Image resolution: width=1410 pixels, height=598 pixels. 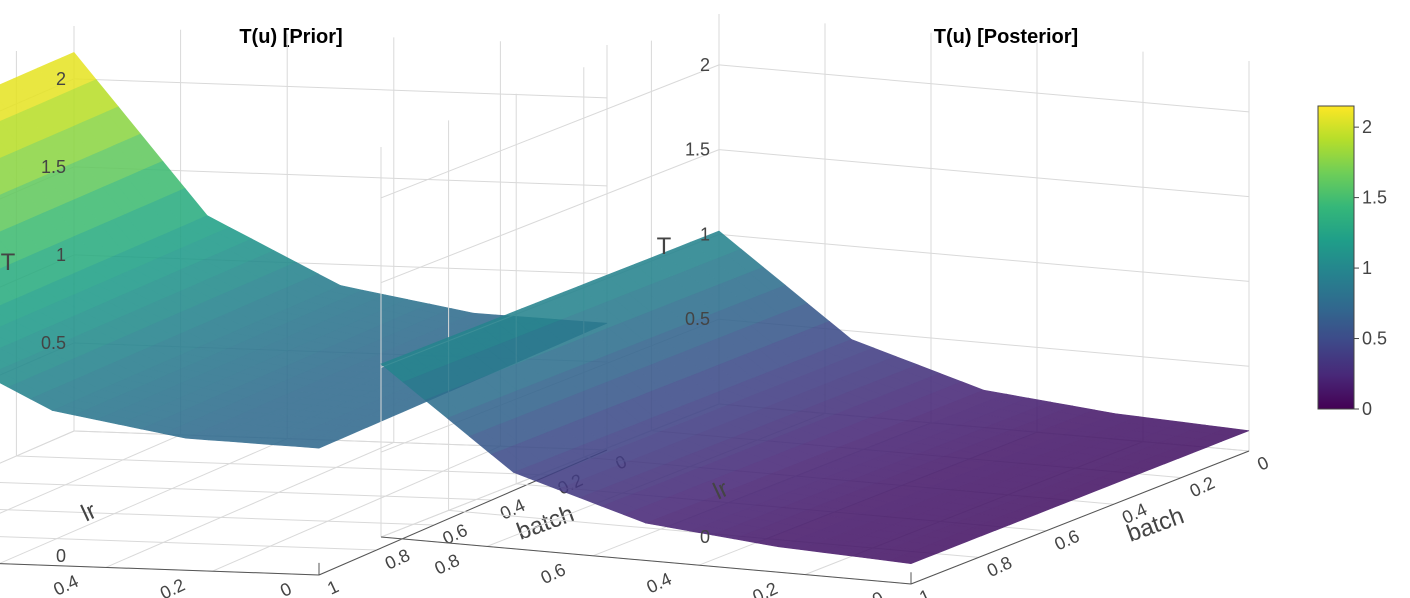 I want to click on chart-title-posterior: T(u) [Posterior], so click(x=1006, y=37).